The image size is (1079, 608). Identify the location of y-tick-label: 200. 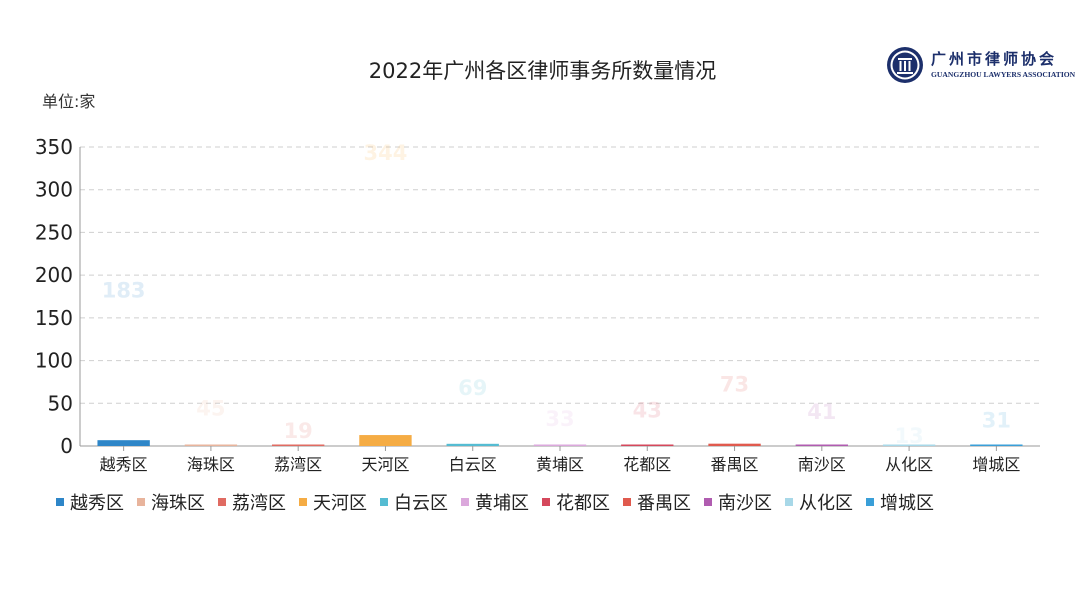
(54, 275).